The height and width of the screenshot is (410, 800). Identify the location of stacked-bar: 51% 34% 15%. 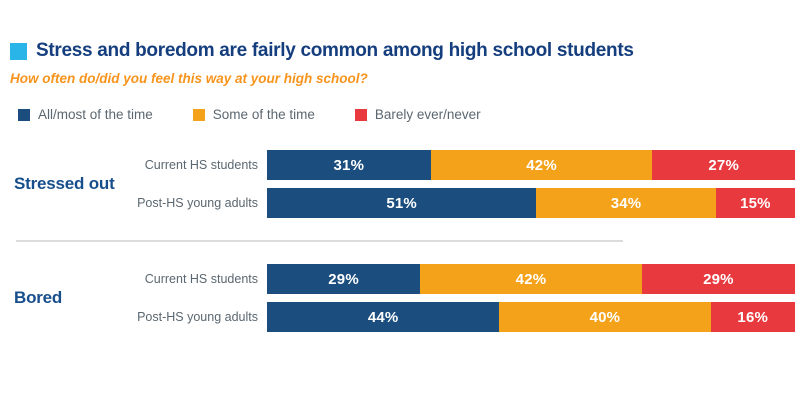
(531, 203).